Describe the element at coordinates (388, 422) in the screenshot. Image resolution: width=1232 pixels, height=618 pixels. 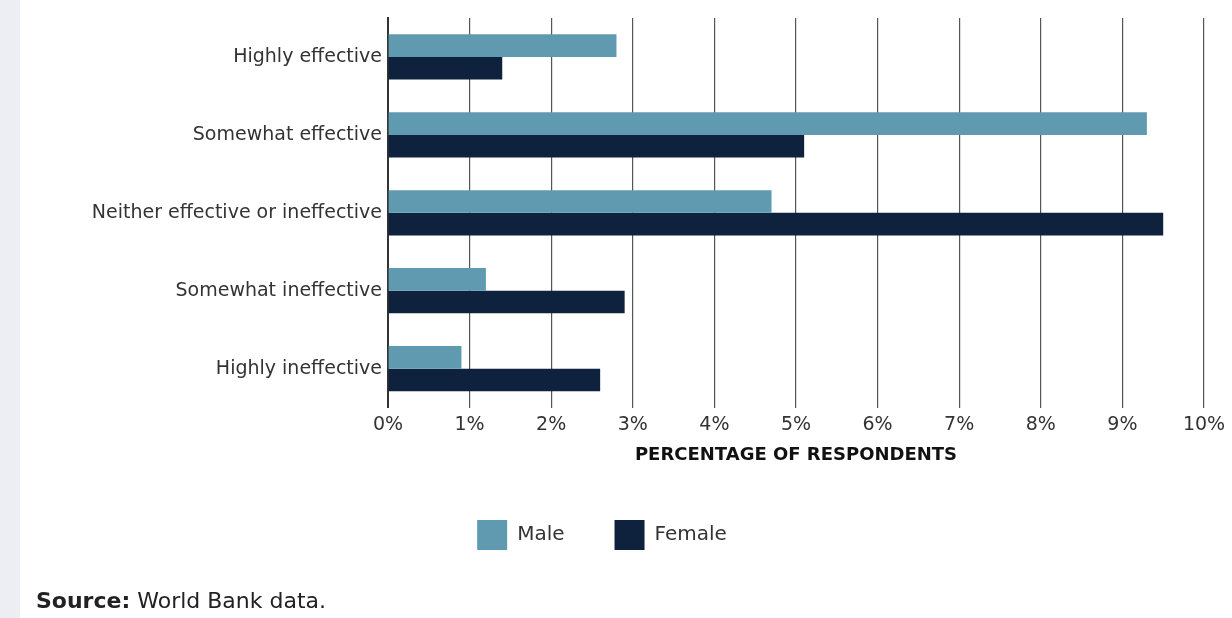
I see `x-tick-label: 0%` at that location.